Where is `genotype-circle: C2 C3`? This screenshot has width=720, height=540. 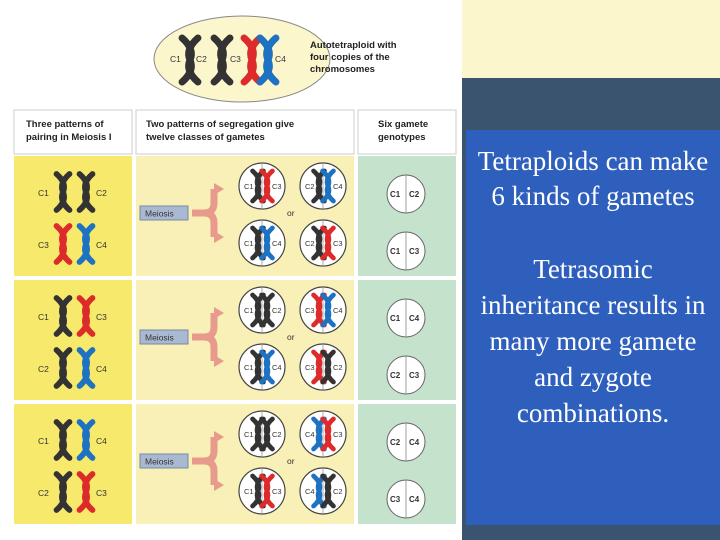 genotype-circle: C2 C3 is located at coordinates (406, 375).